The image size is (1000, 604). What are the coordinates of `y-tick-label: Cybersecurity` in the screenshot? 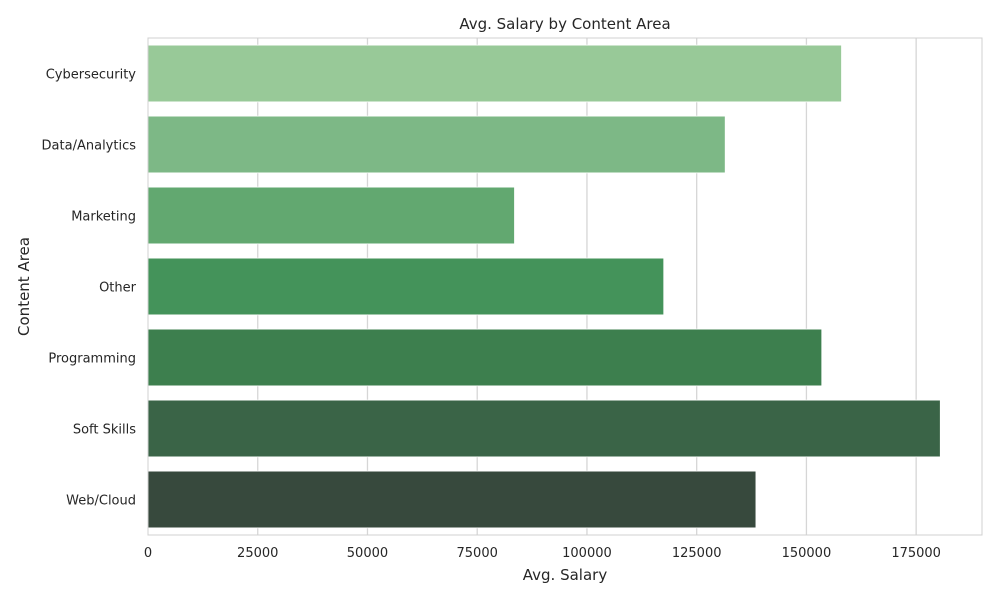 It's located at (91, 75).